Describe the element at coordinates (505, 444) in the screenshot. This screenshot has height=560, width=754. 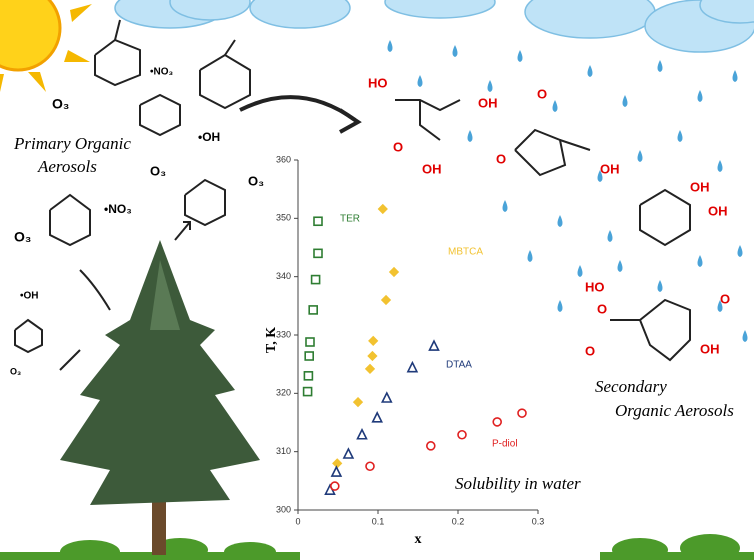
I see `series-label: P-diol` at that location.